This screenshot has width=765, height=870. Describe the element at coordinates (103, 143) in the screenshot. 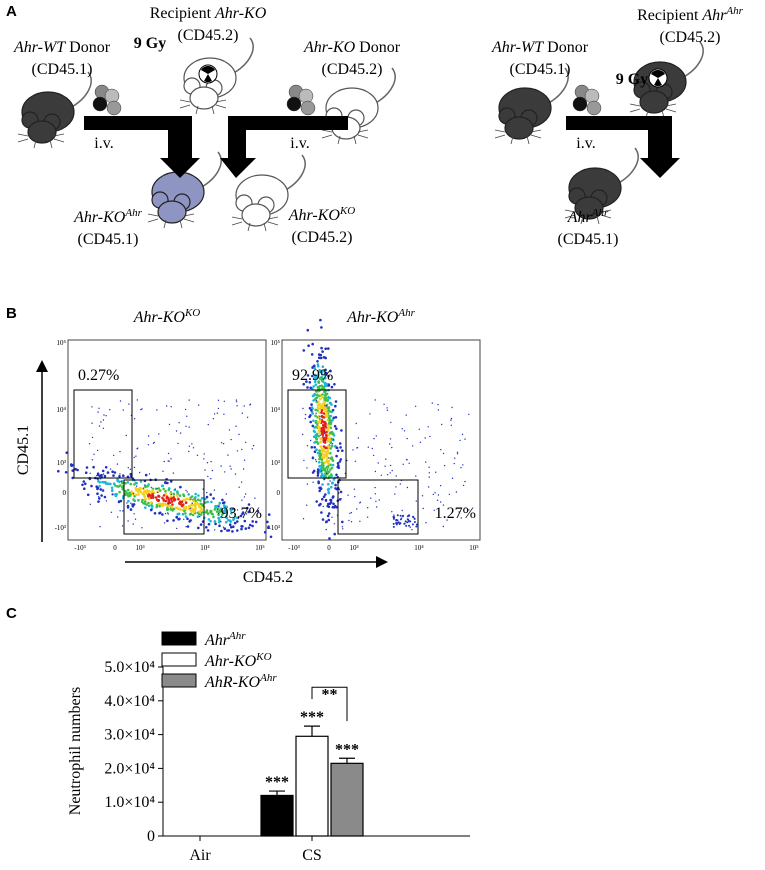

I see `text-segment: i.v.` at that location.